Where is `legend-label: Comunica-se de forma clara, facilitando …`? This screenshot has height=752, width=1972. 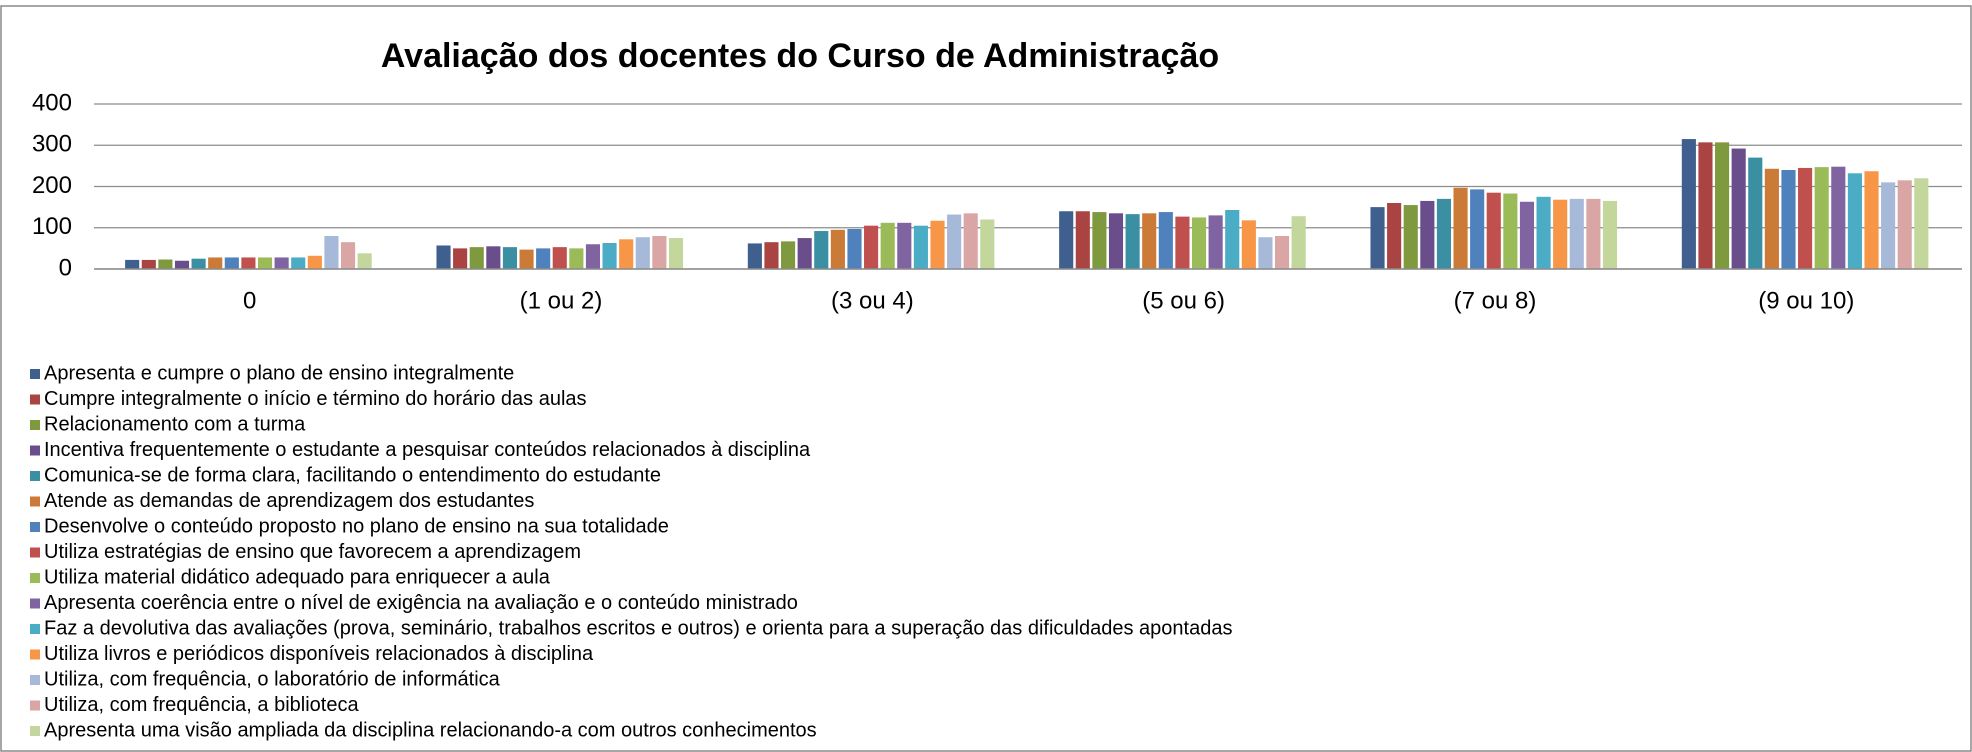
legend-label: Comunica-se de forma clara, facilitando … is located at coordinates (352, 475).